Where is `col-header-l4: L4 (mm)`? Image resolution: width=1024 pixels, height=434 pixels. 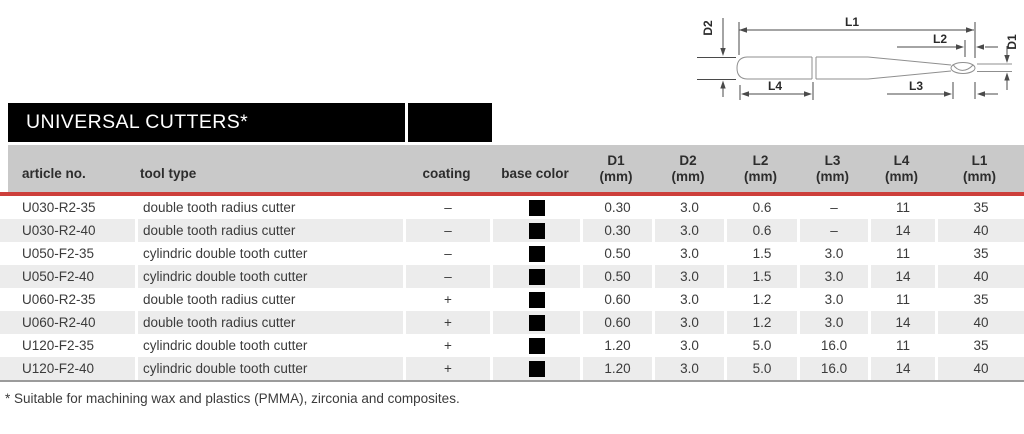 col-header-l4: L4 (mm) is located at coordinates (901, 168).